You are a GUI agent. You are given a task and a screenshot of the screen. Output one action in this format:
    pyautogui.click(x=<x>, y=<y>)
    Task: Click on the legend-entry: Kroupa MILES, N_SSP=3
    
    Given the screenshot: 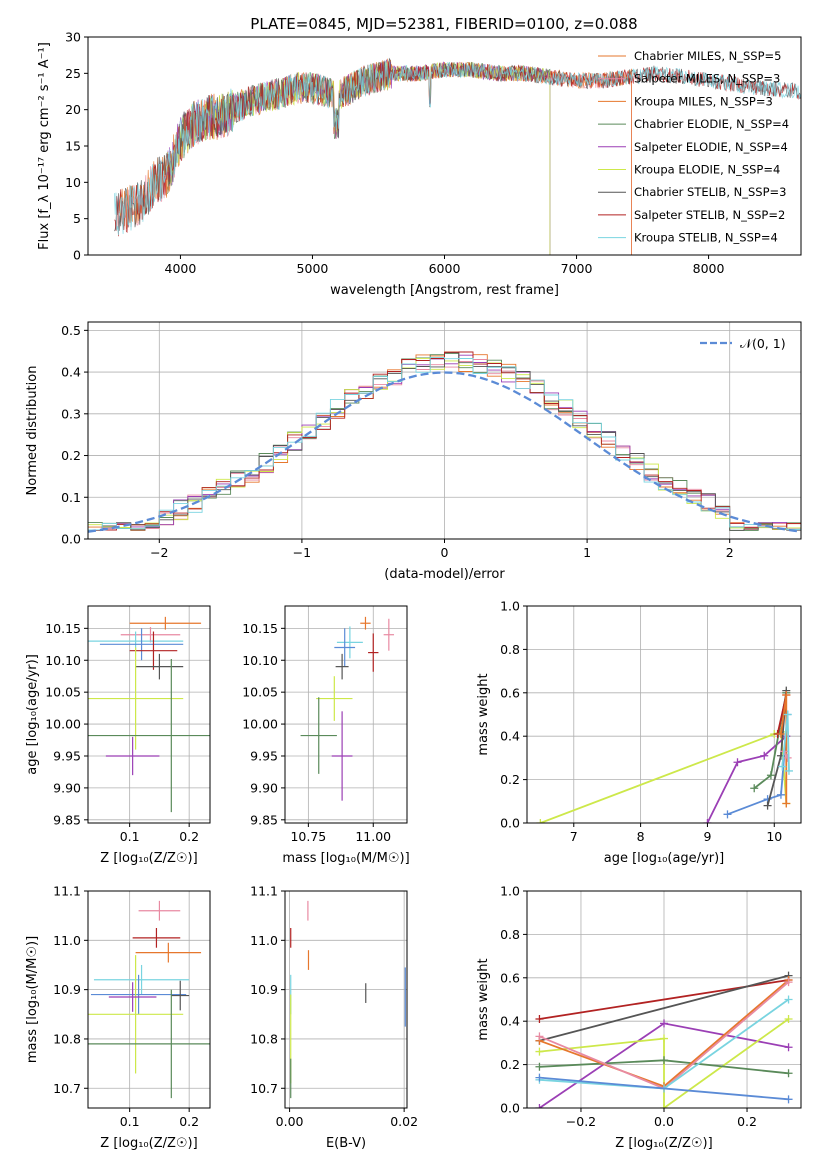 What is the action you would take?
    pyautogui.click(x=703, y=101)
    